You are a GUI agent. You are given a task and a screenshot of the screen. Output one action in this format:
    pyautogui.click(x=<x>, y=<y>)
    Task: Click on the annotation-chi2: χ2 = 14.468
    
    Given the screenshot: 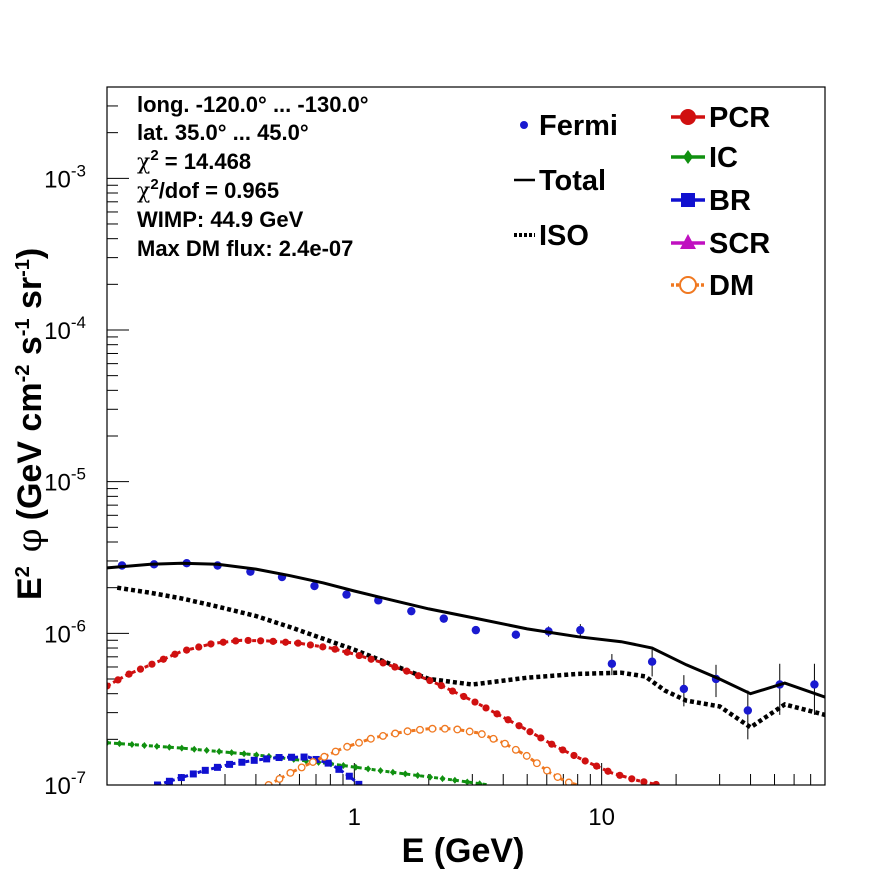 What is the action you would take?
    pyautogui.click(x=194, y=161)
    